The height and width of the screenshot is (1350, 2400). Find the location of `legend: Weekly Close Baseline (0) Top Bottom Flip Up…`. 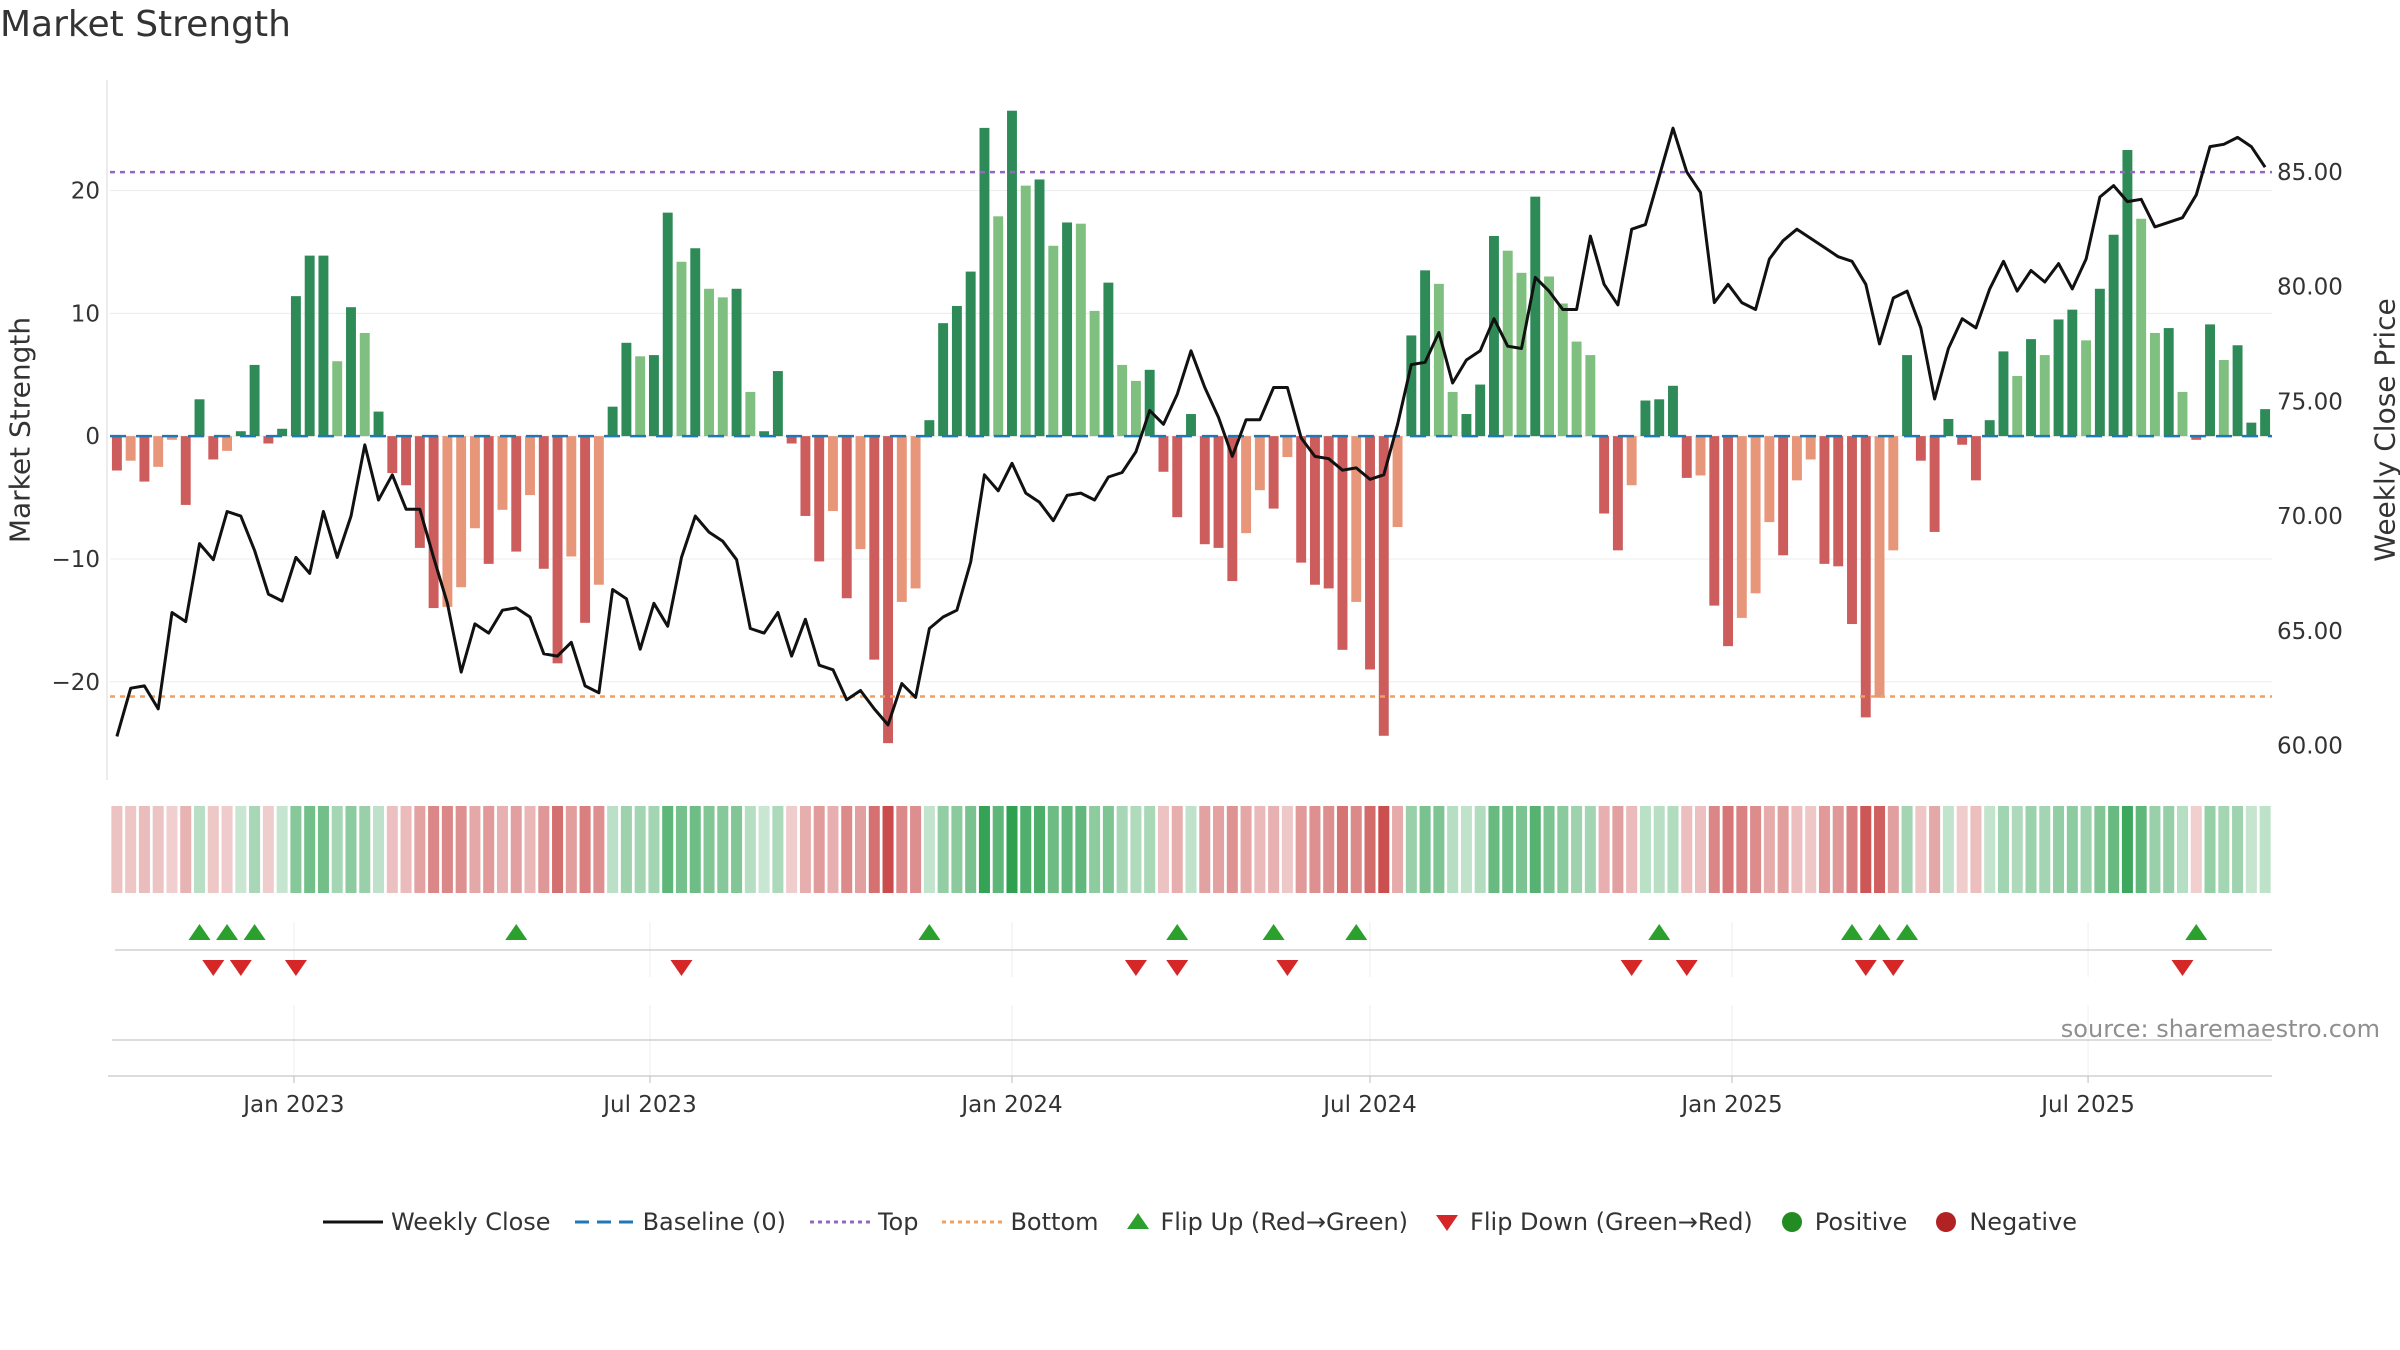

legend: Weekly Close Baseline (0) Top Bottom Flip Up… is located at coordinates (1200, 1222).